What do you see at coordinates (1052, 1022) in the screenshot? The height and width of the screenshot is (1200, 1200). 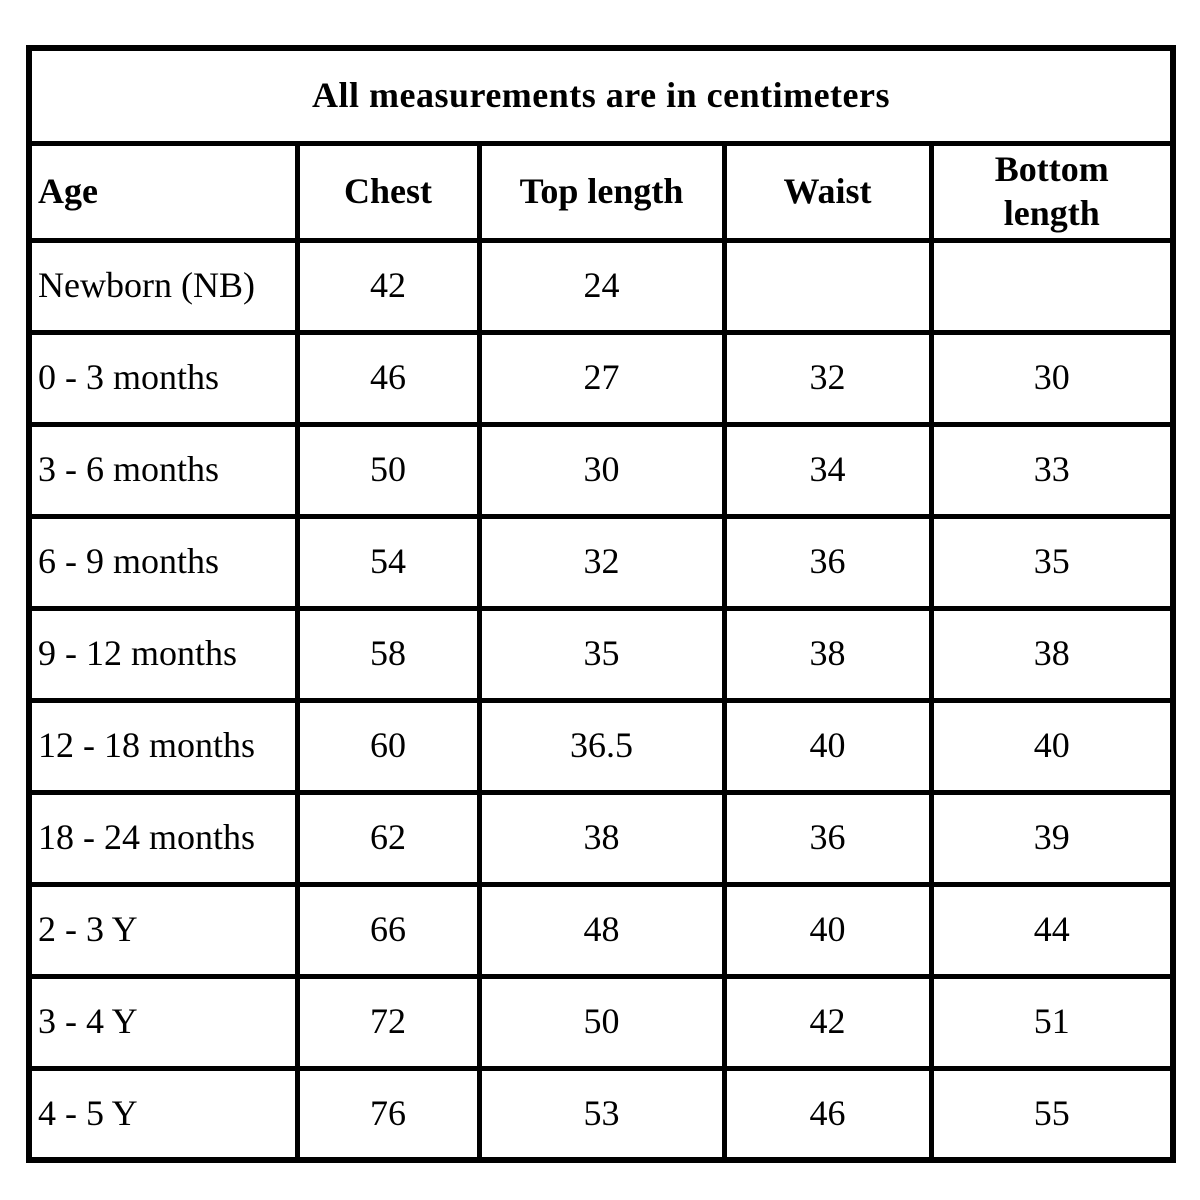 I see `cell-bottom-length: 51` at bounding box center [1052, 1022].